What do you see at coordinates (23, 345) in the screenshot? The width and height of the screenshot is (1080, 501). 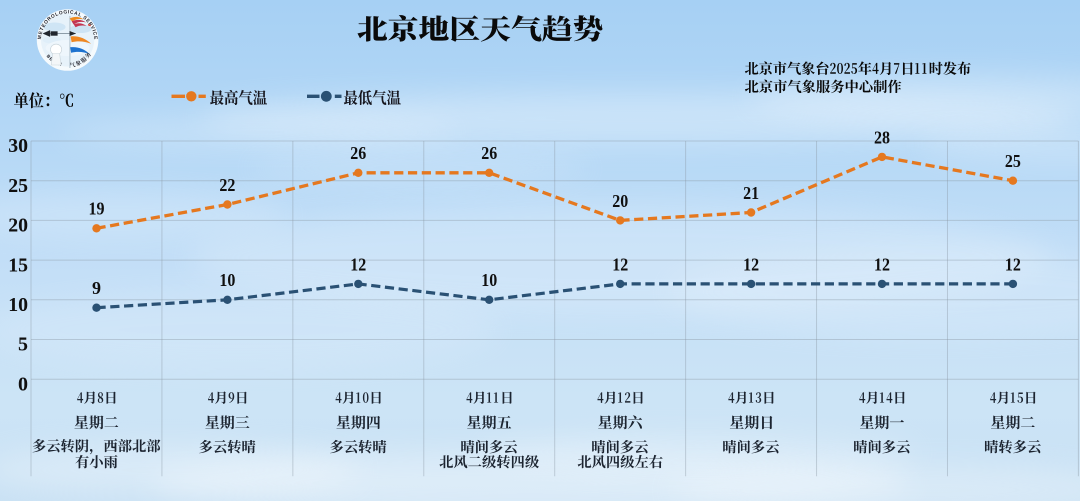 I see `svg-text: 5` at bounding box center [23, 345].